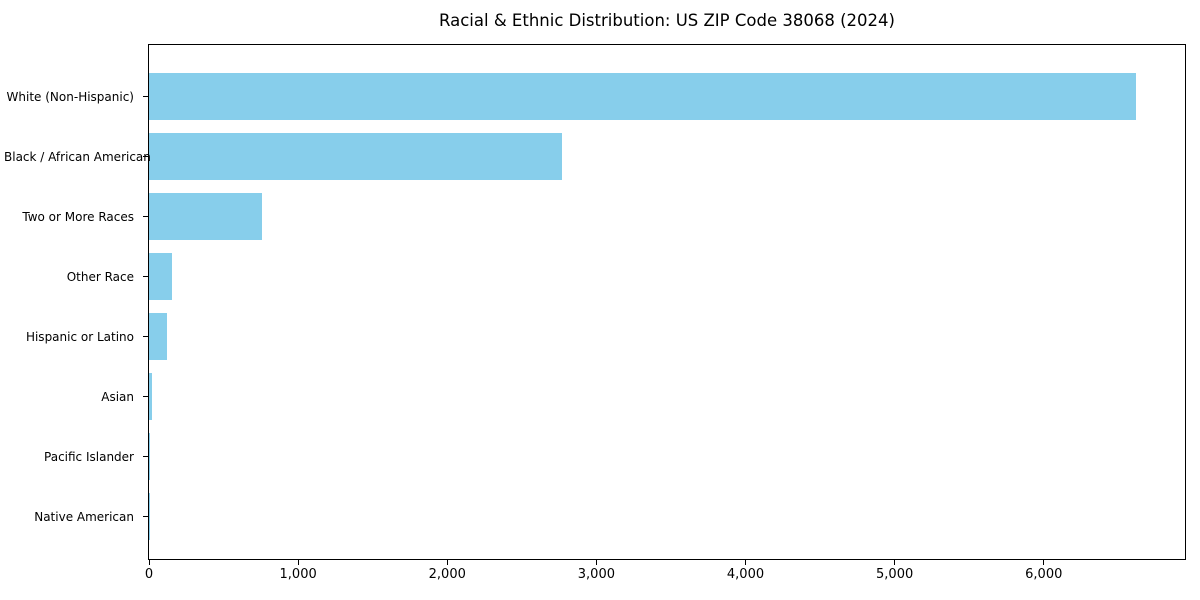 The width and height of the screenshot is (1200, 600). Describe the element at coordinates (78, 216) in the screenshot. I see `y-tick-label-two-or-more-races: Two or More Races` at that location.